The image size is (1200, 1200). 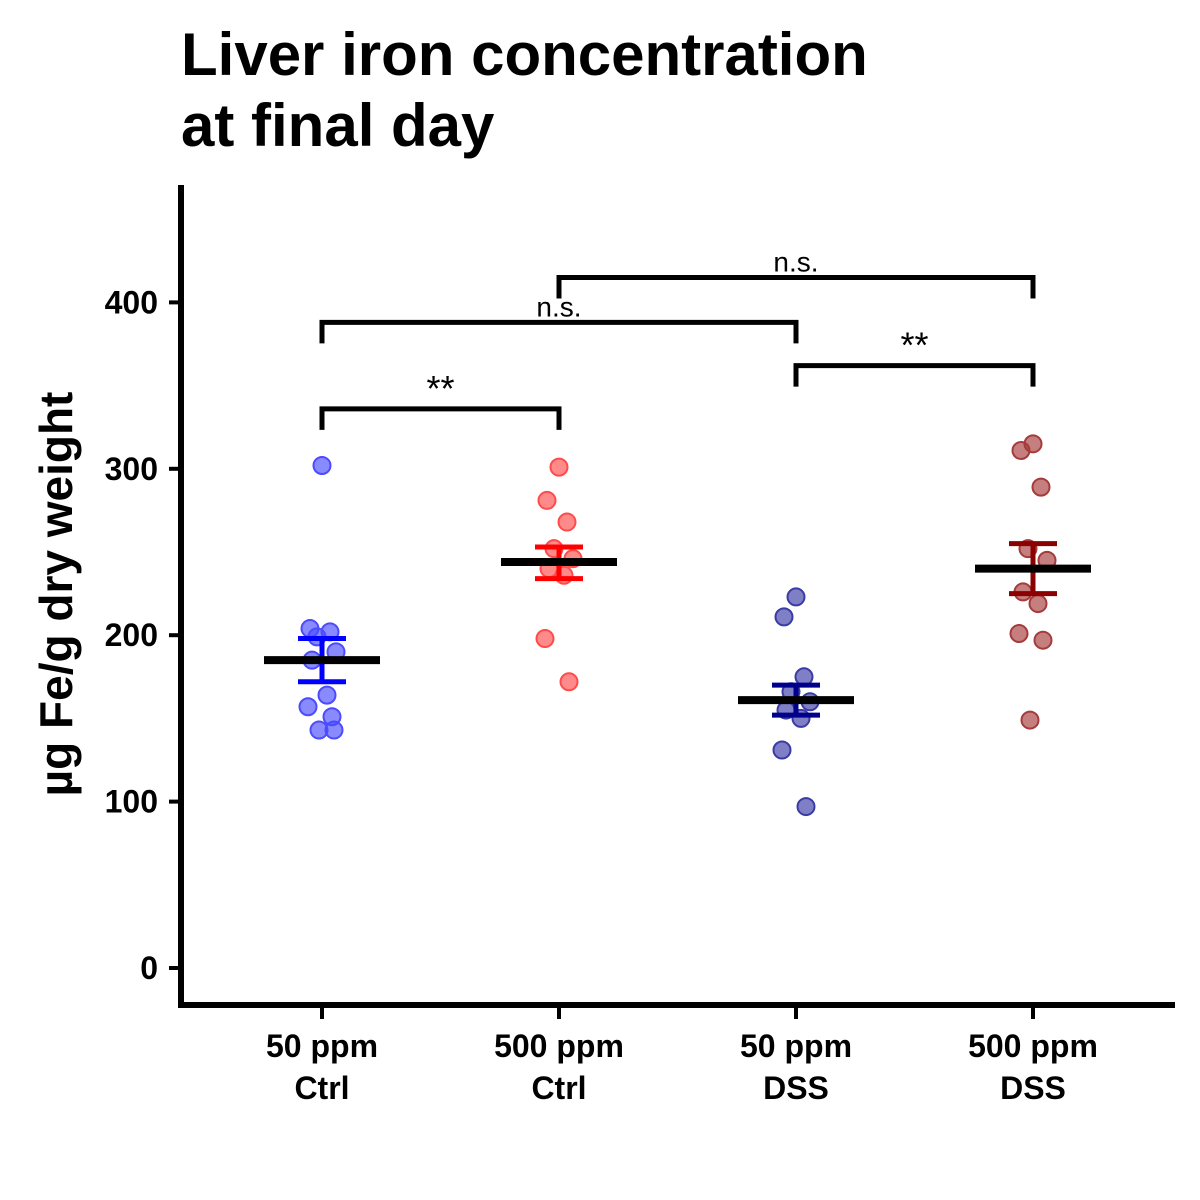 I want to click on significance-label: n.s., so click(x=795, y=261).